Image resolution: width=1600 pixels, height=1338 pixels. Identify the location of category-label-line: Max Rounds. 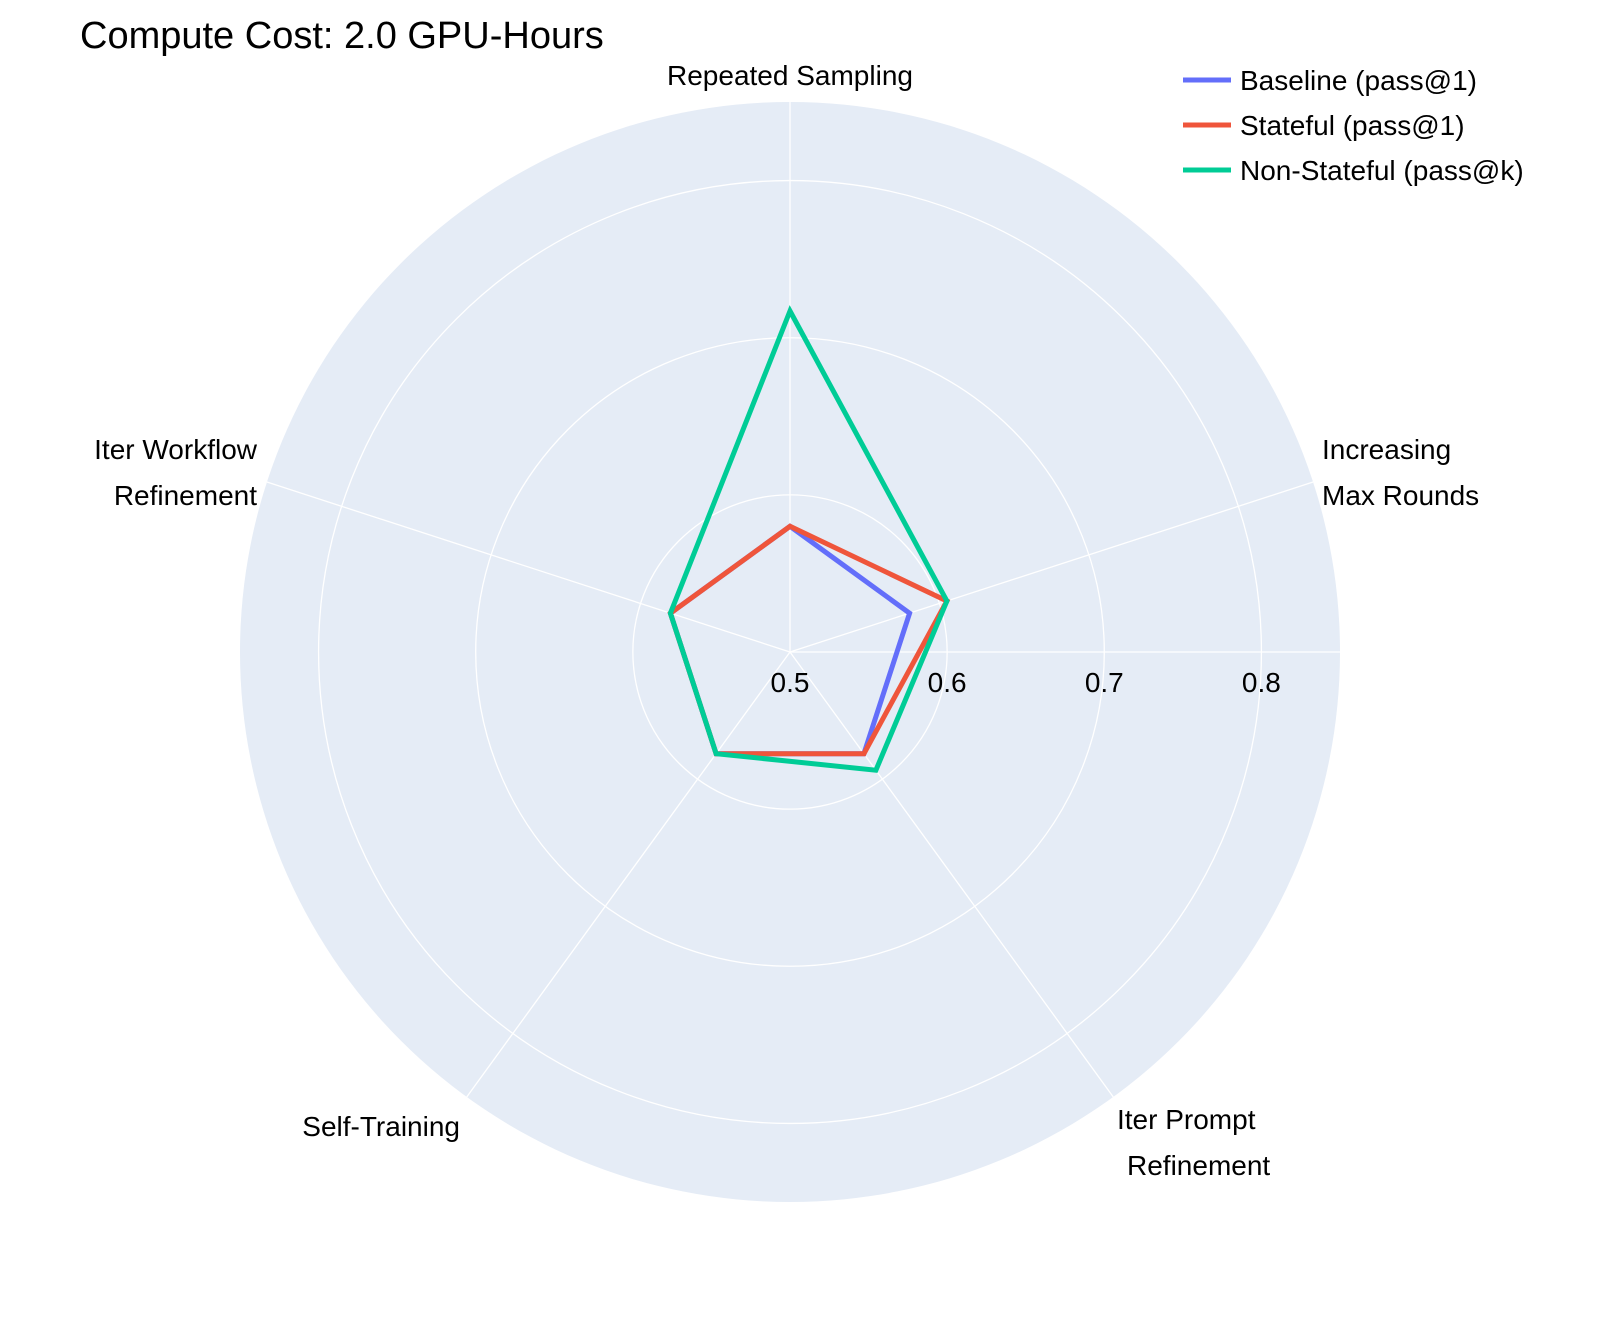
(1400, 495).